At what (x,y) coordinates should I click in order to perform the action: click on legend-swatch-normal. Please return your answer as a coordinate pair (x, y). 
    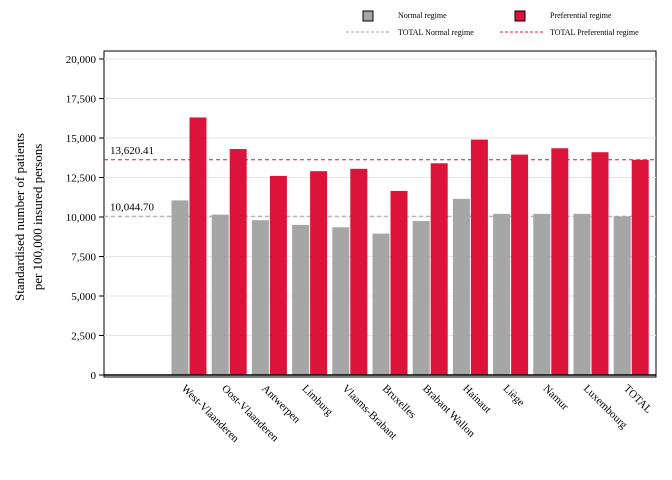
    Looking at the image, I should click on (368, 16).